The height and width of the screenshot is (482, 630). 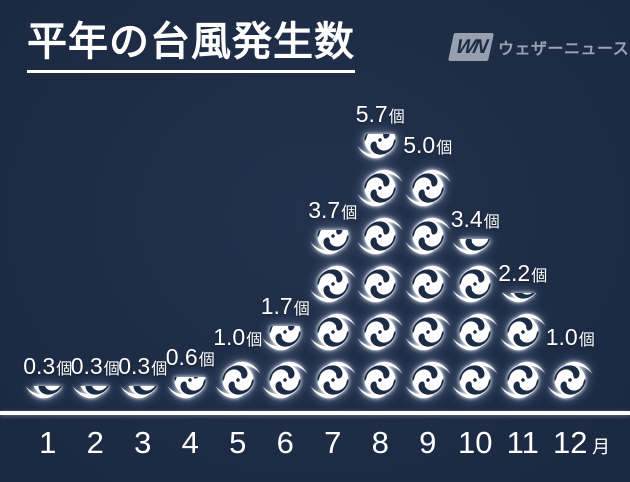 I want to click on x-axis-line, so click(x=315, y=413).